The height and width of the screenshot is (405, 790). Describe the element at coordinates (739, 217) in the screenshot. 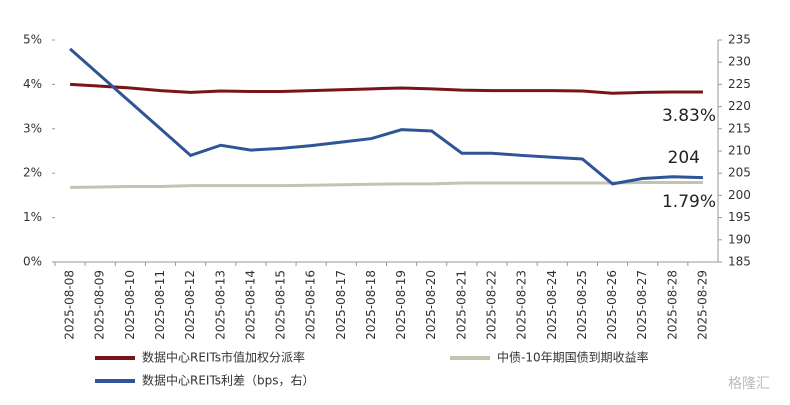

I see `y2-tick-label: 195` at that location.